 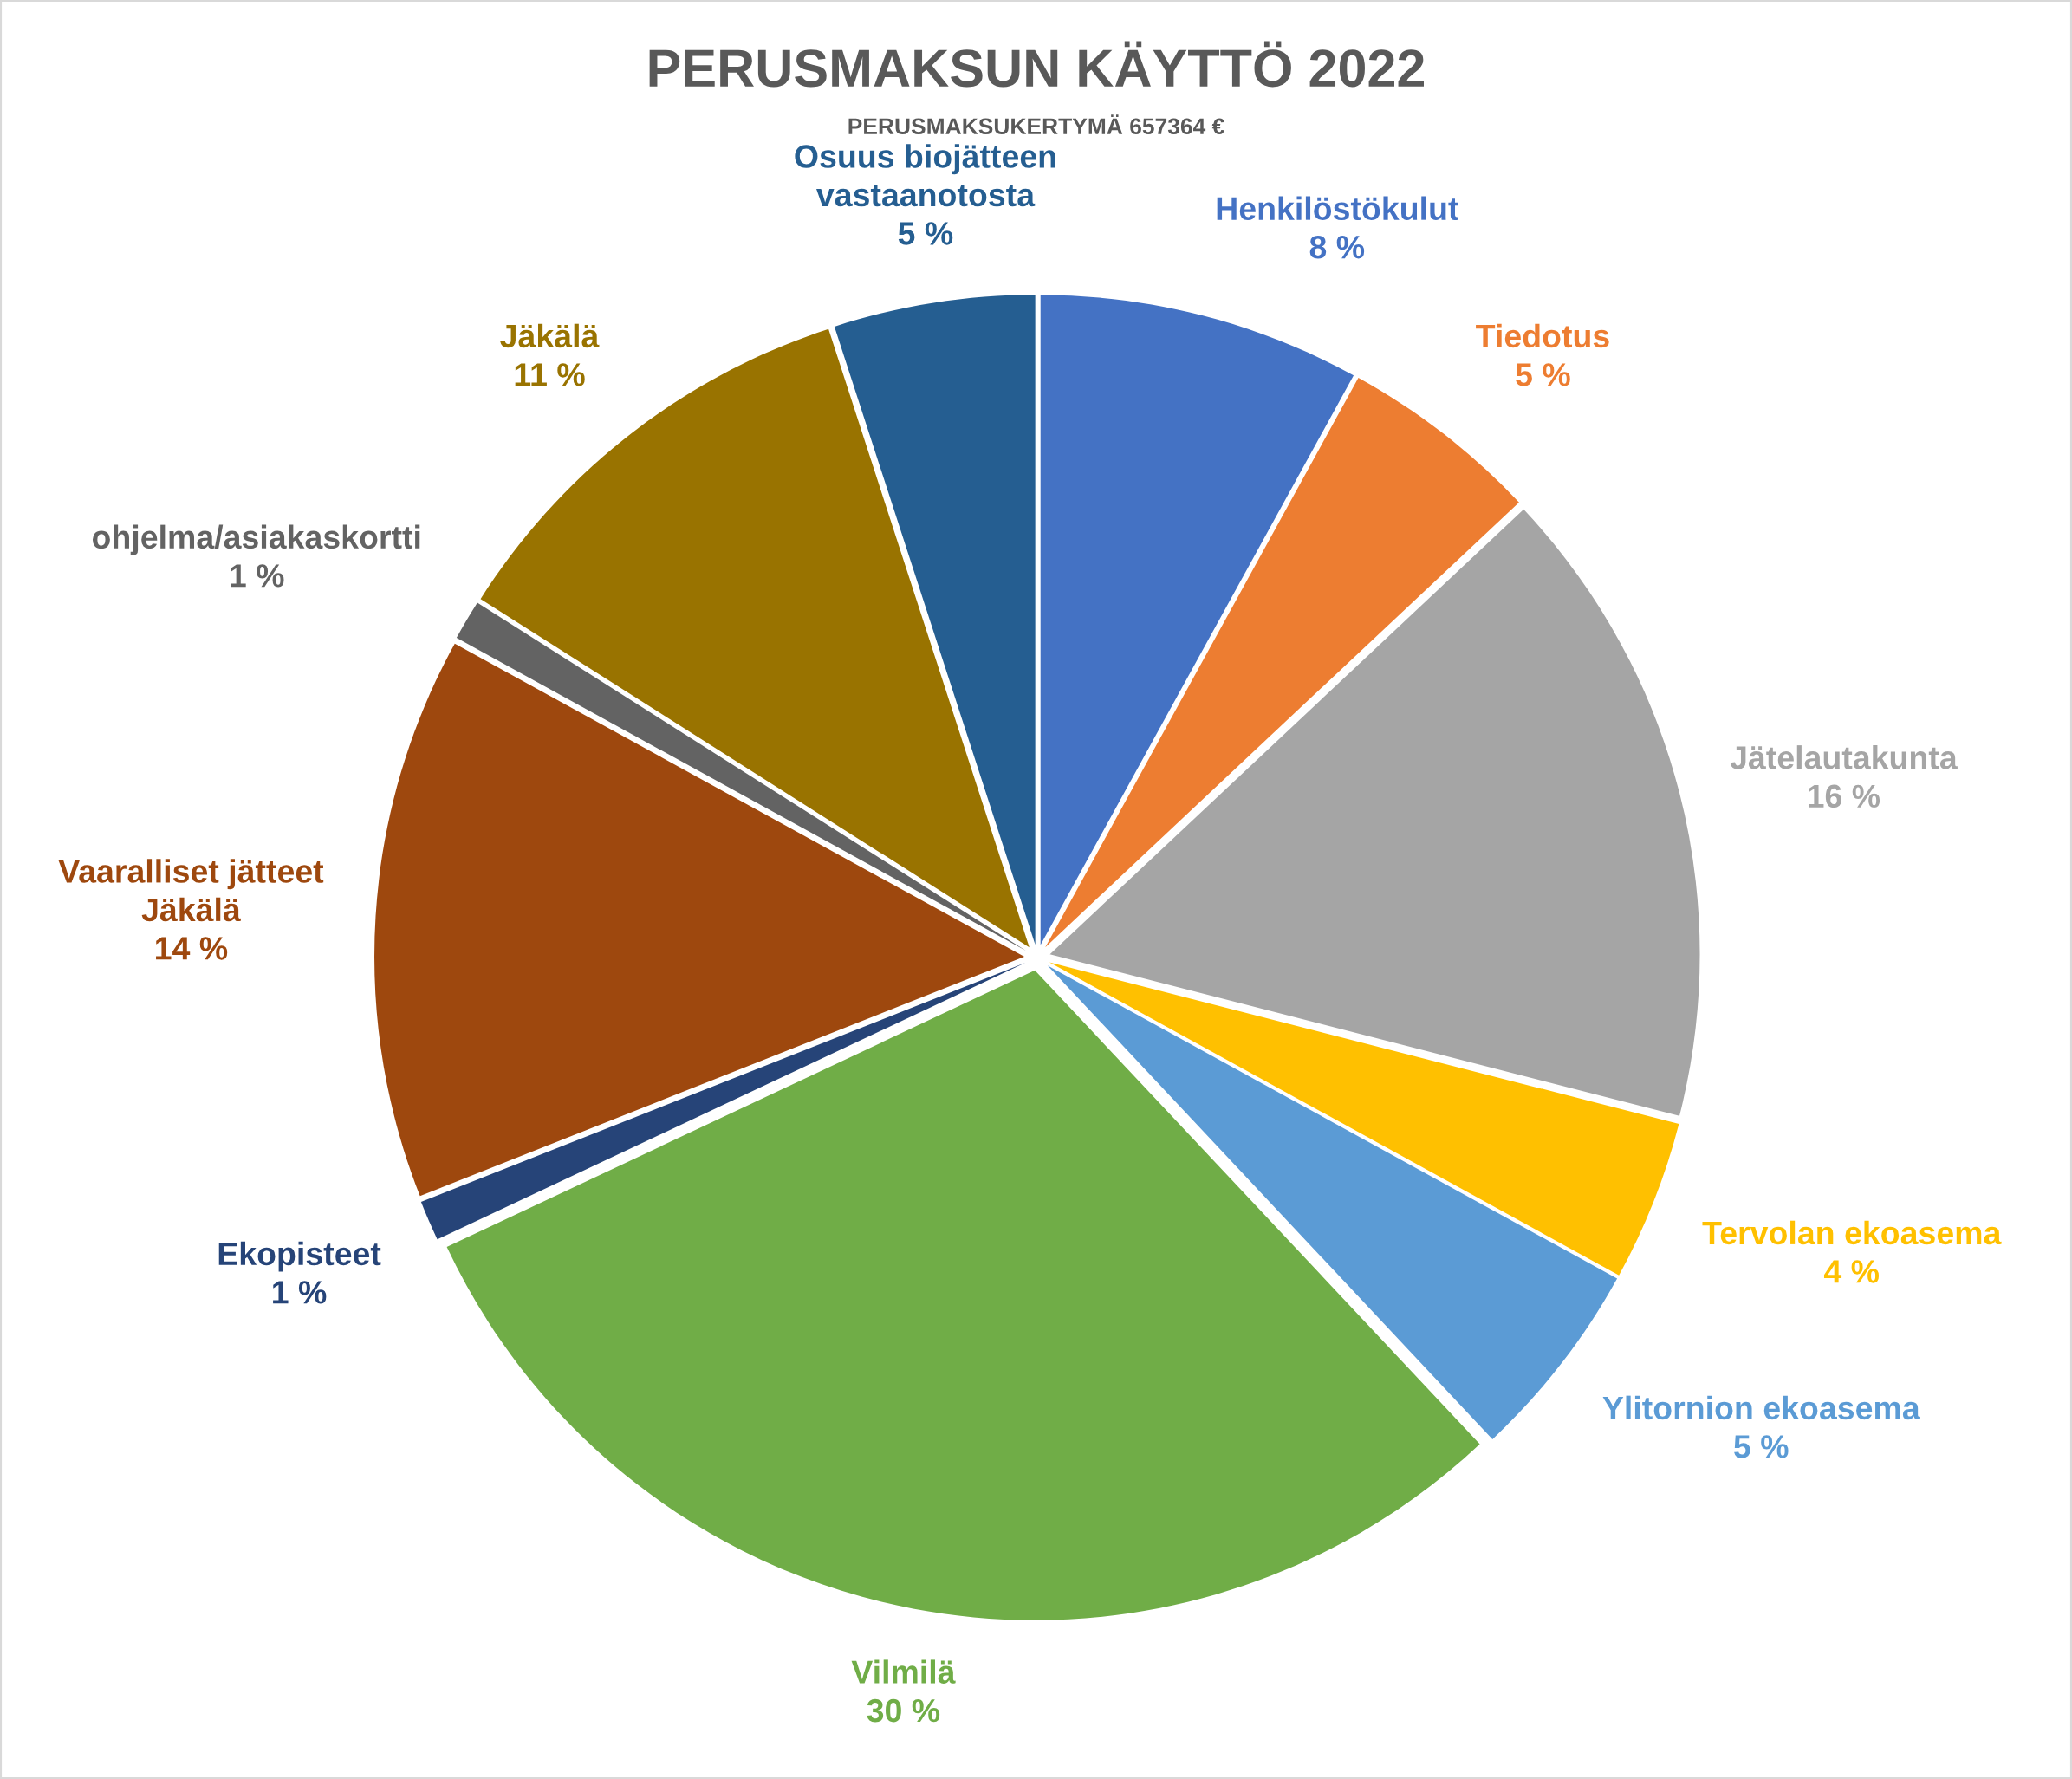 I want to click on data-label: 30 %, so click(x=904, y=1710).